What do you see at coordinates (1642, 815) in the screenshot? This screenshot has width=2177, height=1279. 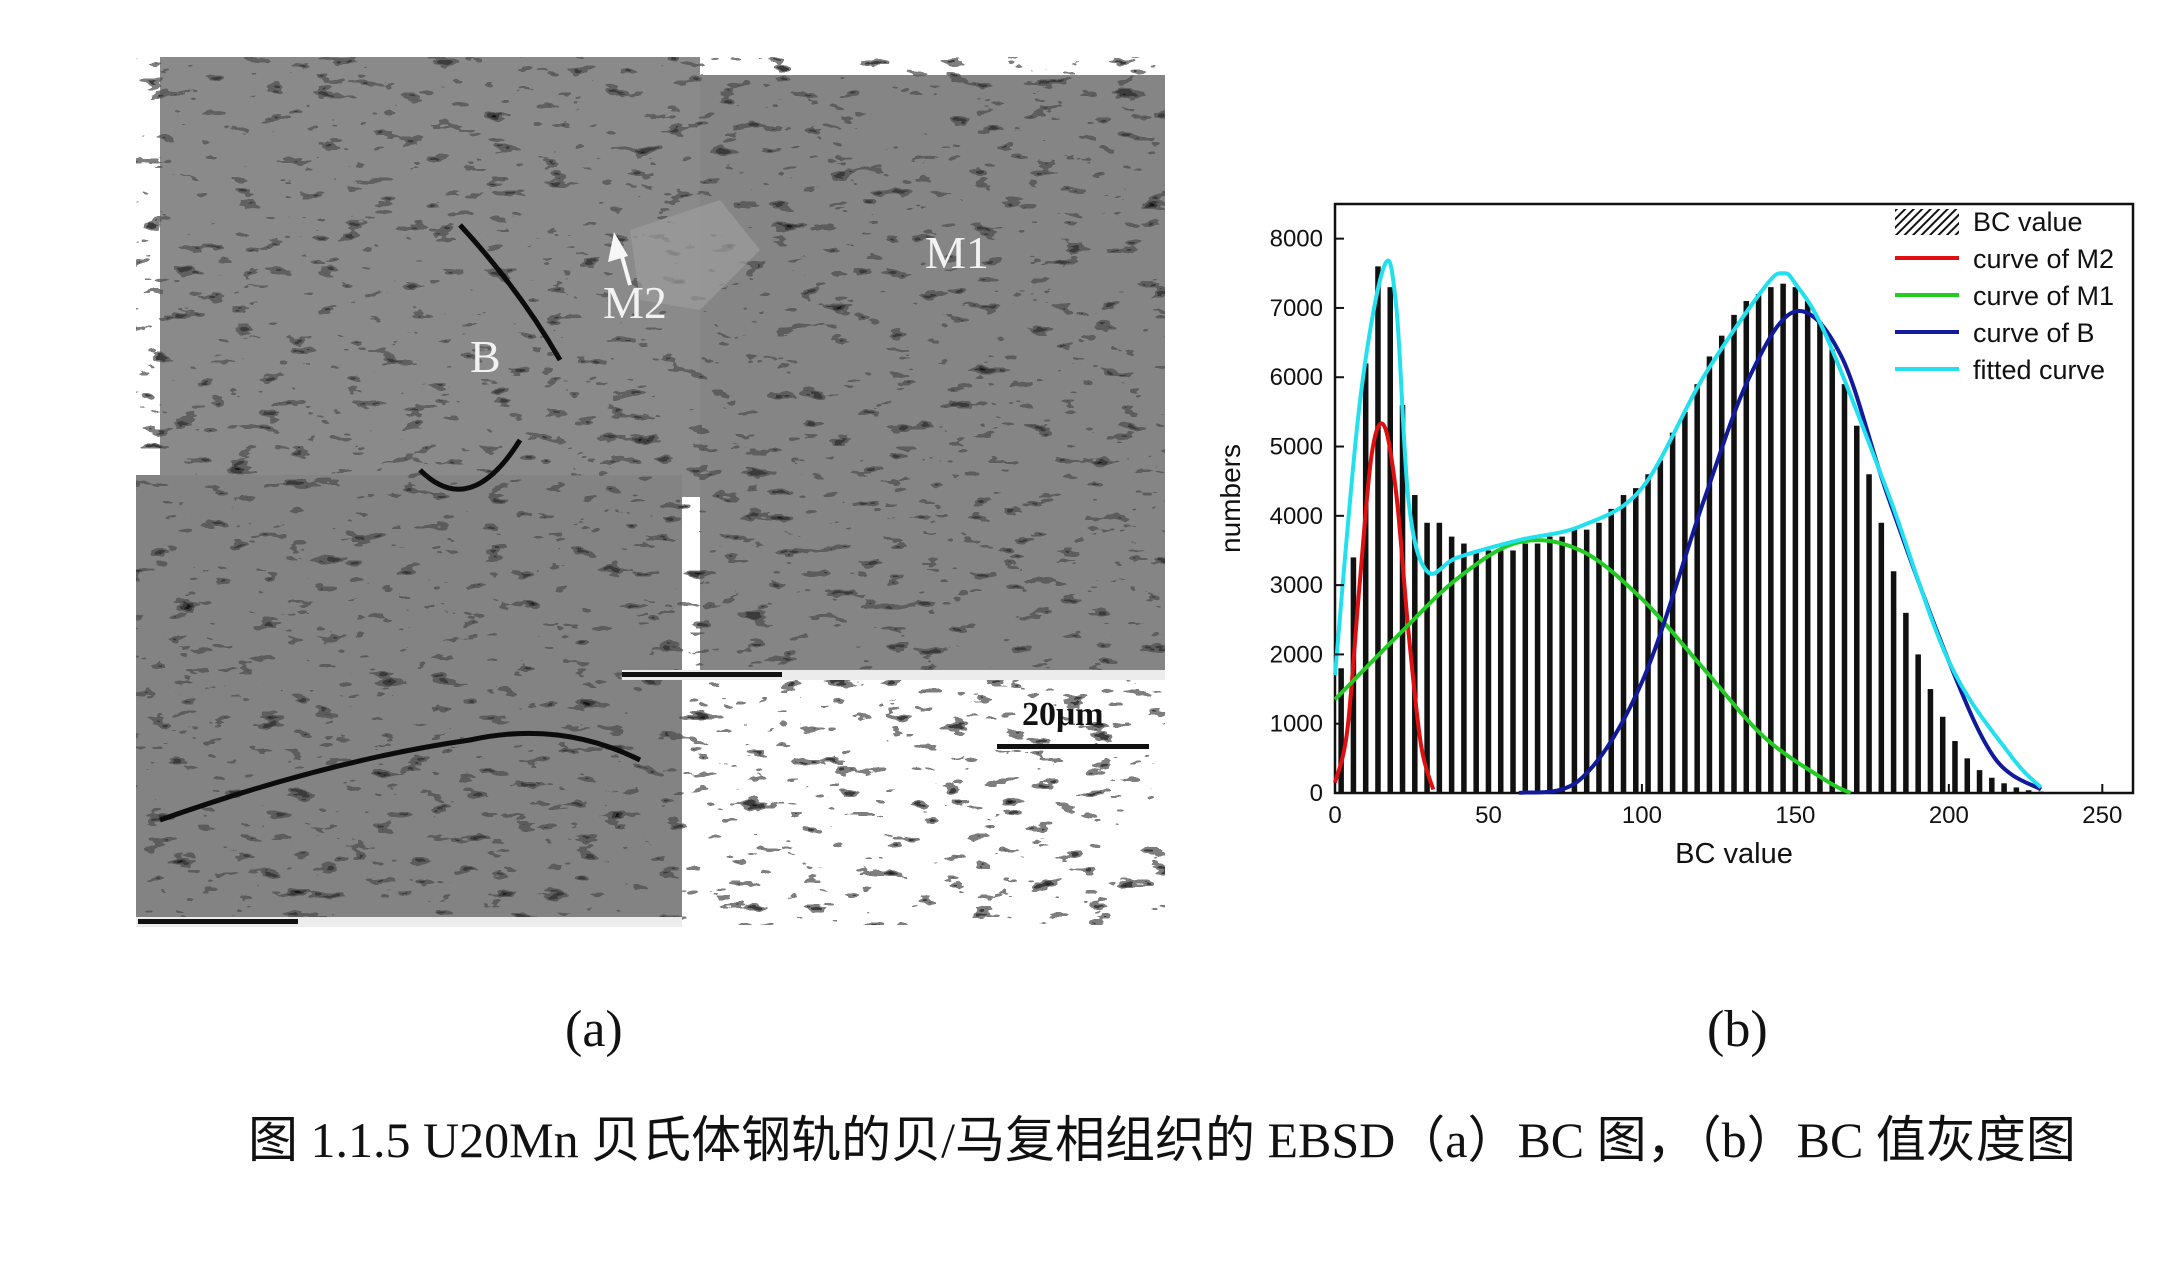 I see `x-tick-label: 100` at bounding box center [1642, 815].